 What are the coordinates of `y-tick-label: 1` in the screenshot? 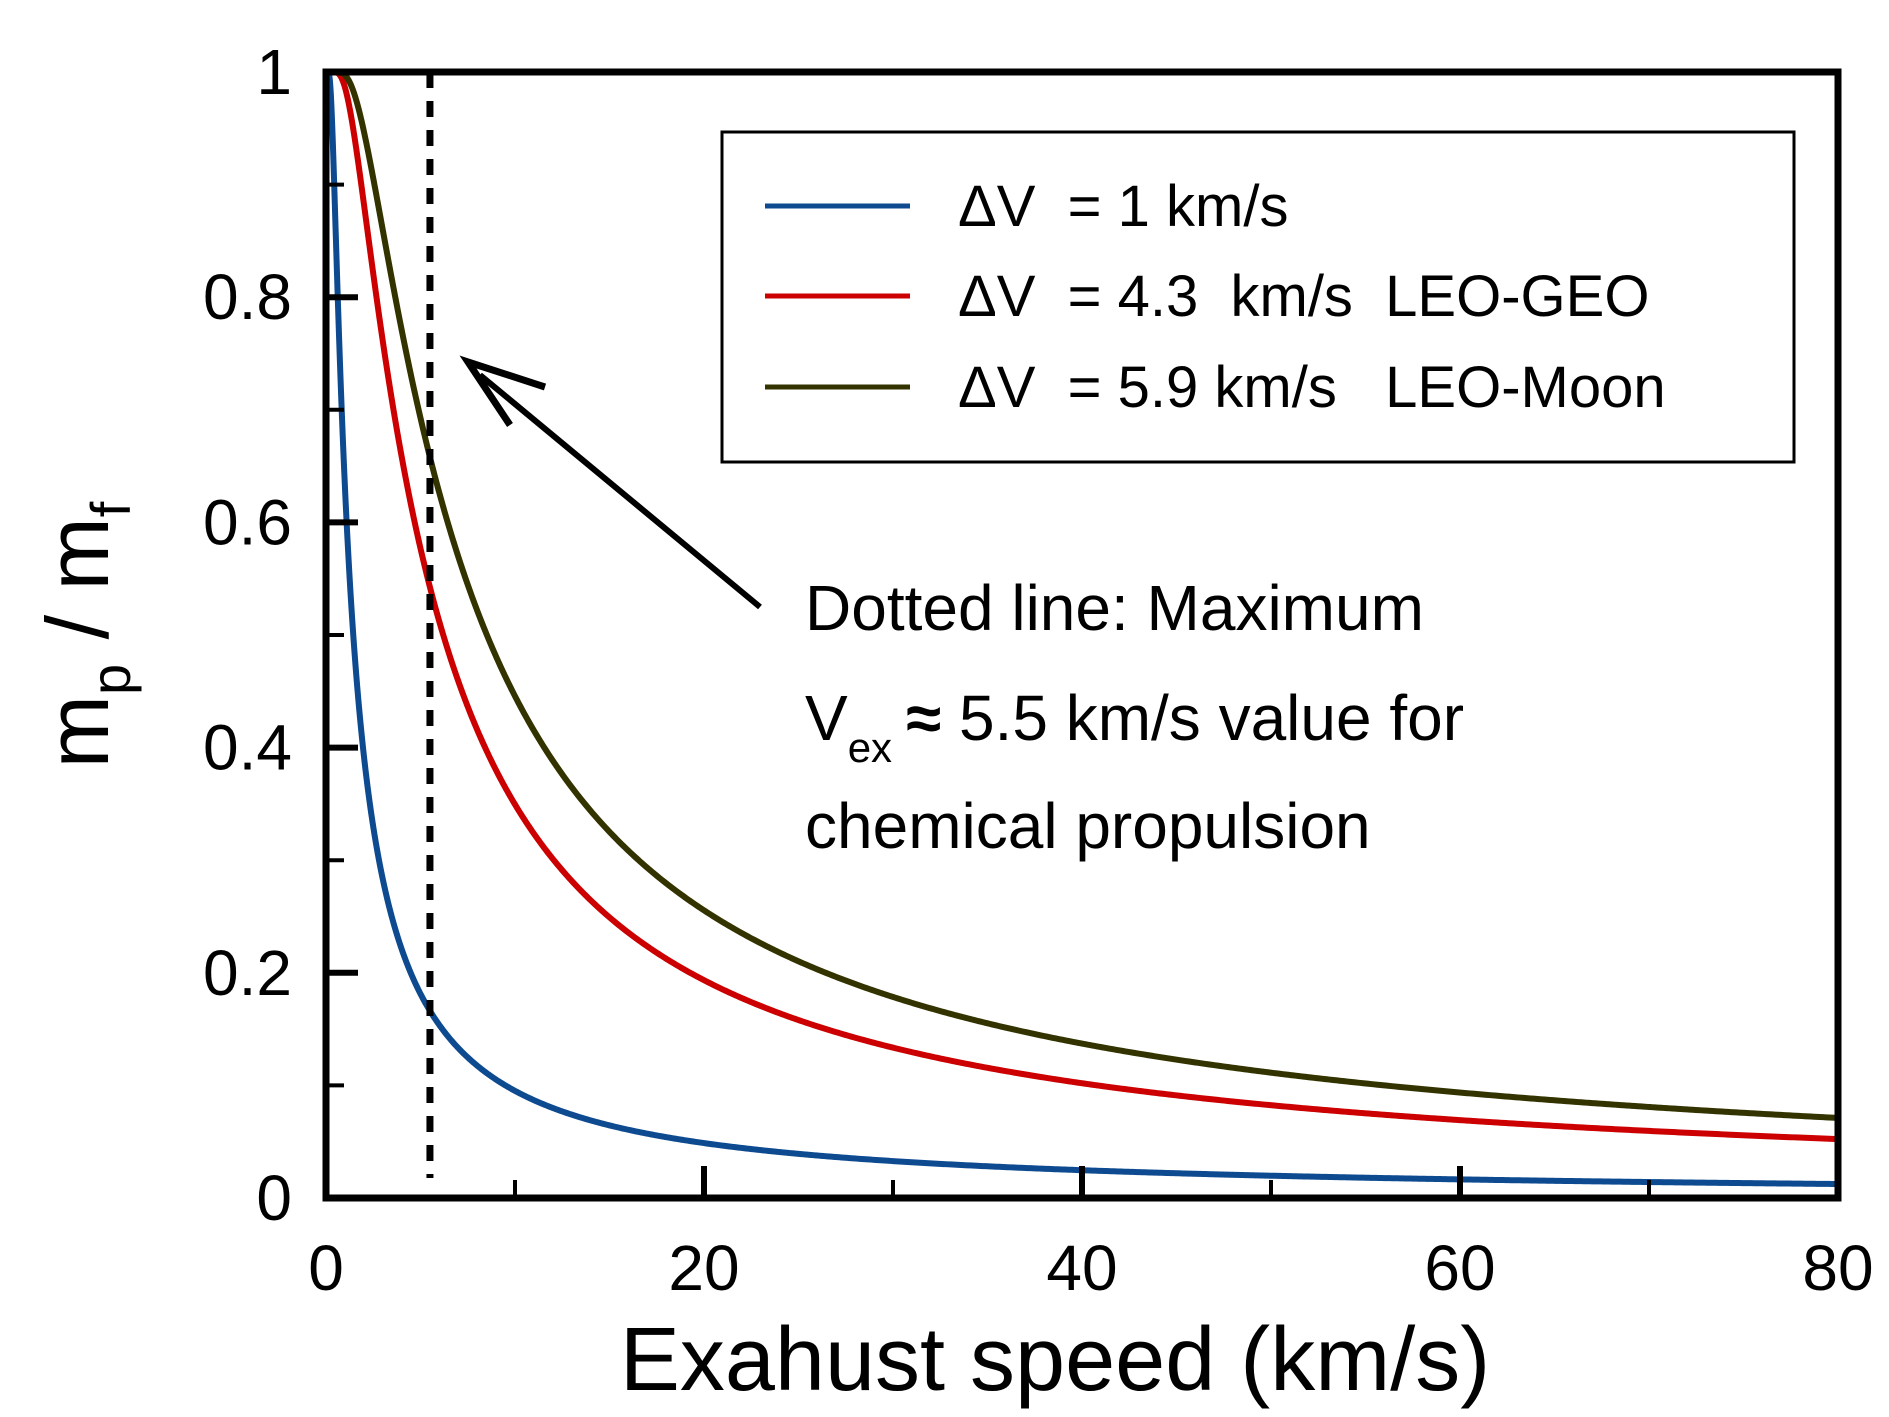 It's located at (274, 72).